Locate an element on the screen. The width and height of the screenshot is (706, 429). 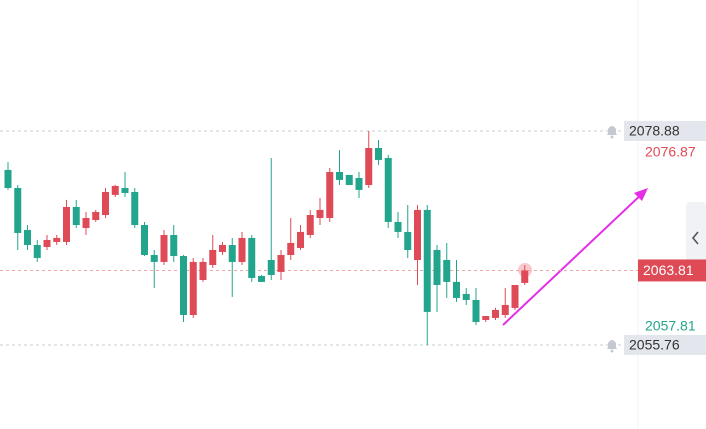
trend-arrow-head is located at coordinates (641, 194).